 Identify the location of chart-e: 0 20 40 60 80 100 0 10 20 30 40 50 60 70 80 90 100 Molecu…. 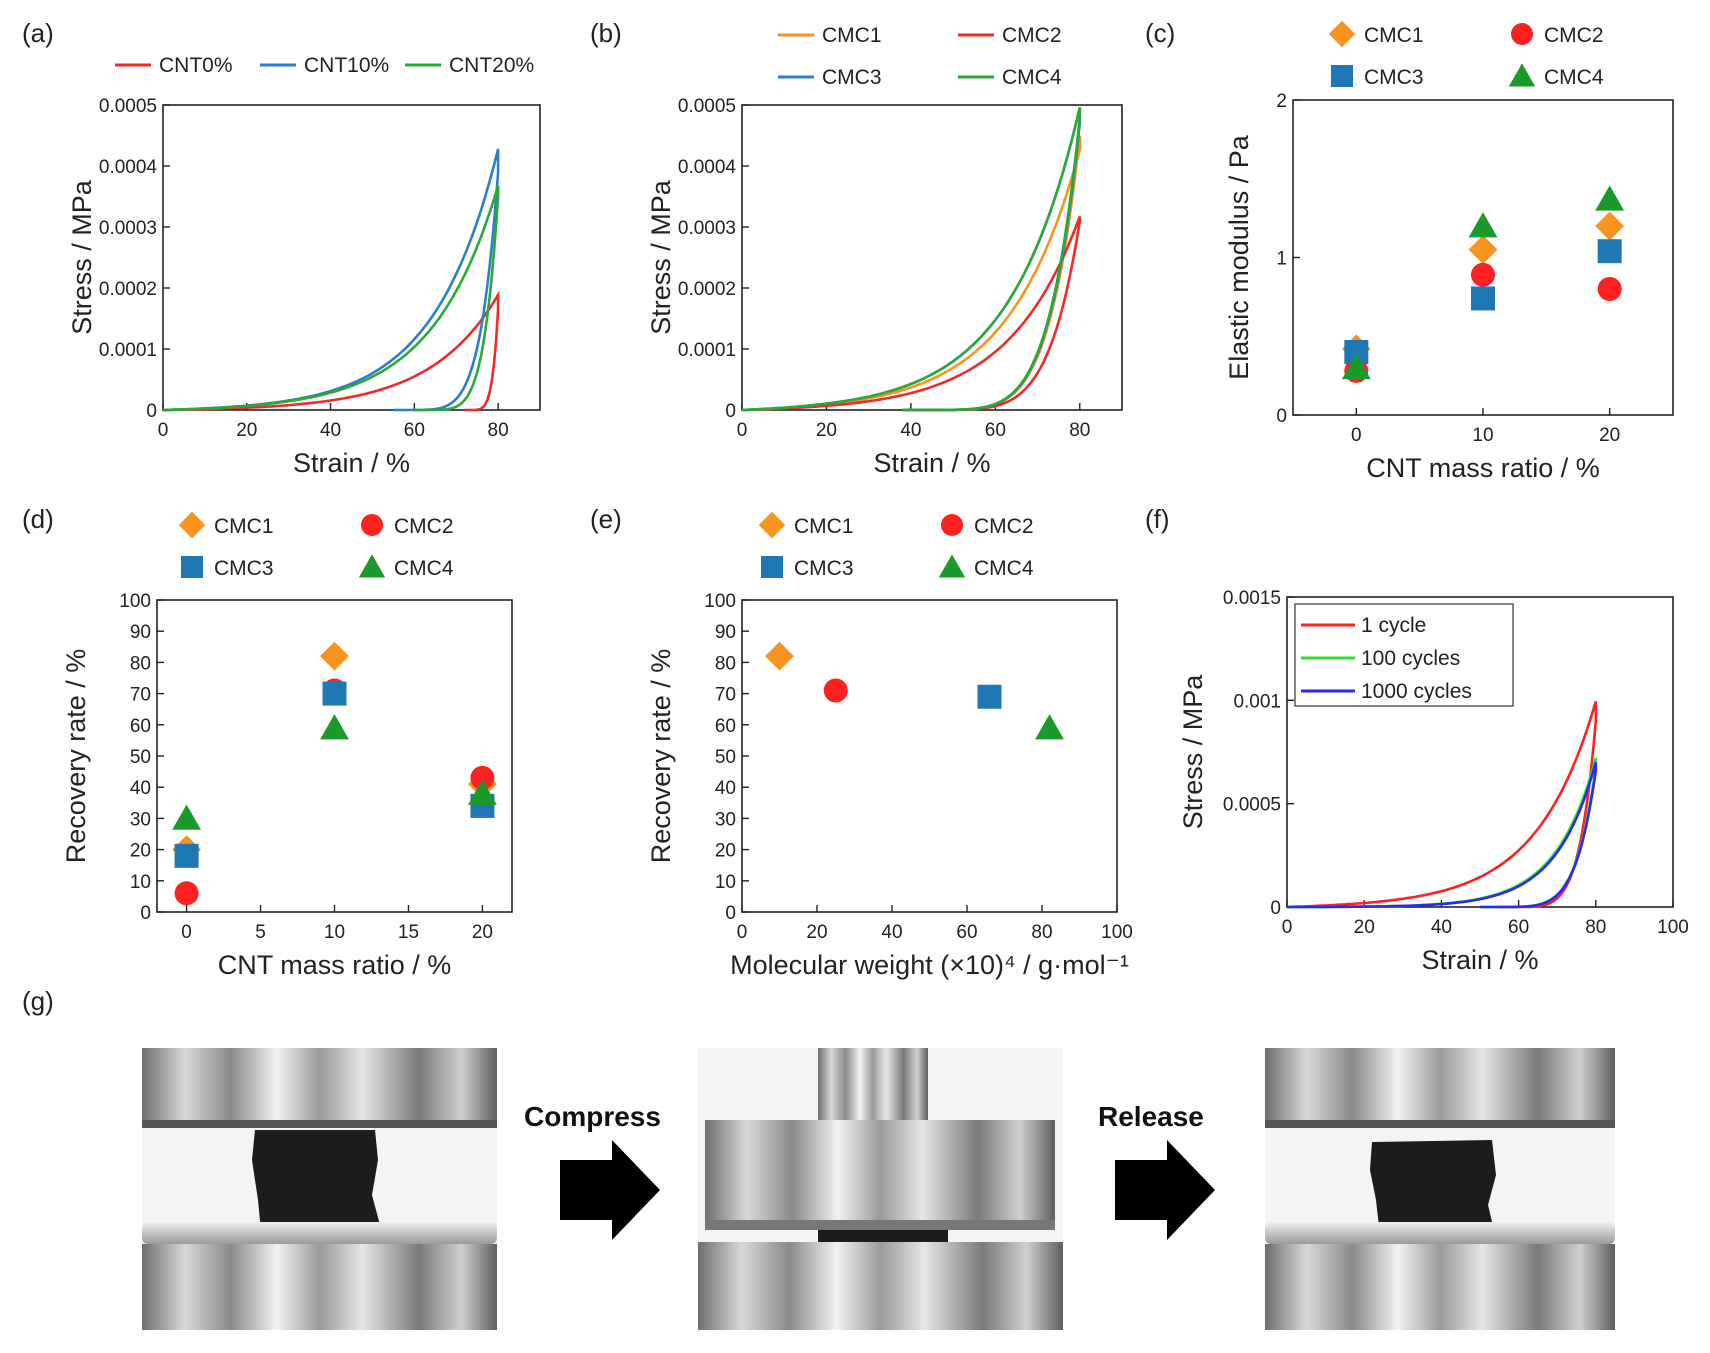
(889, 745).